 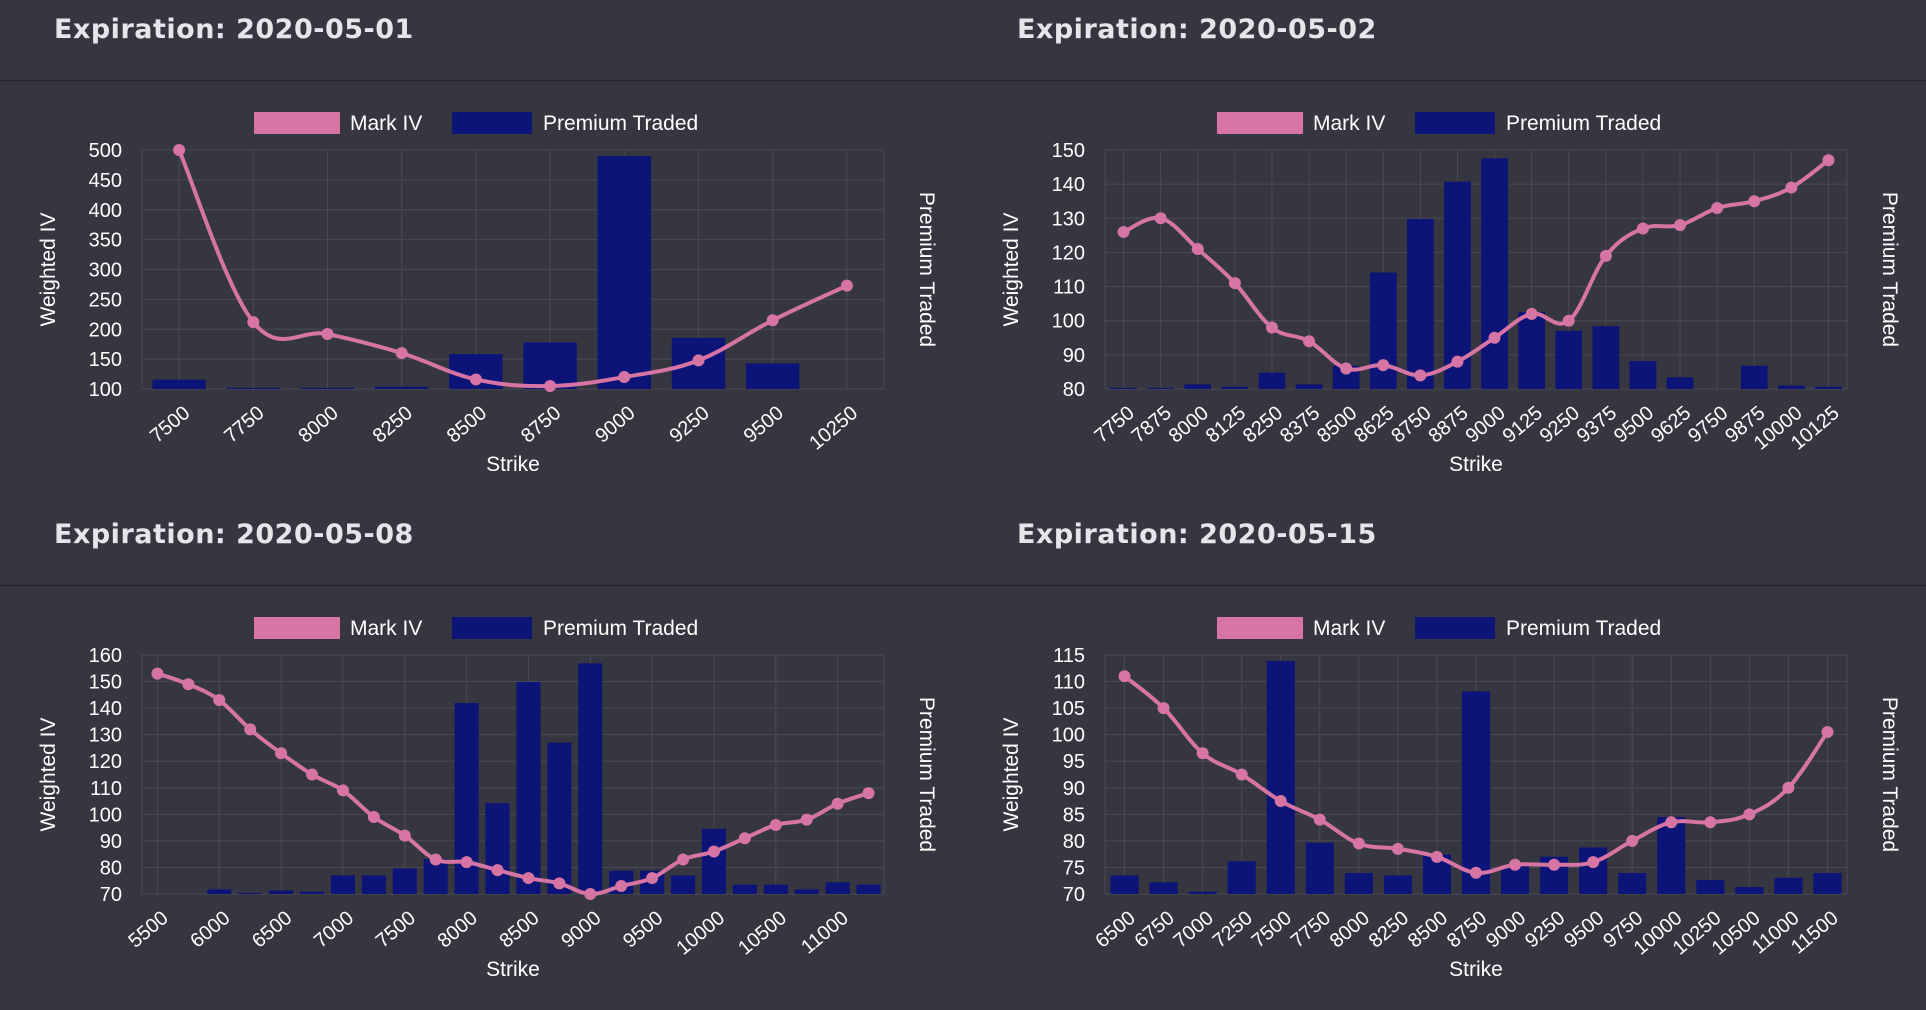 I want to click on y-tick-label: 500, so click(x=105, y=151).